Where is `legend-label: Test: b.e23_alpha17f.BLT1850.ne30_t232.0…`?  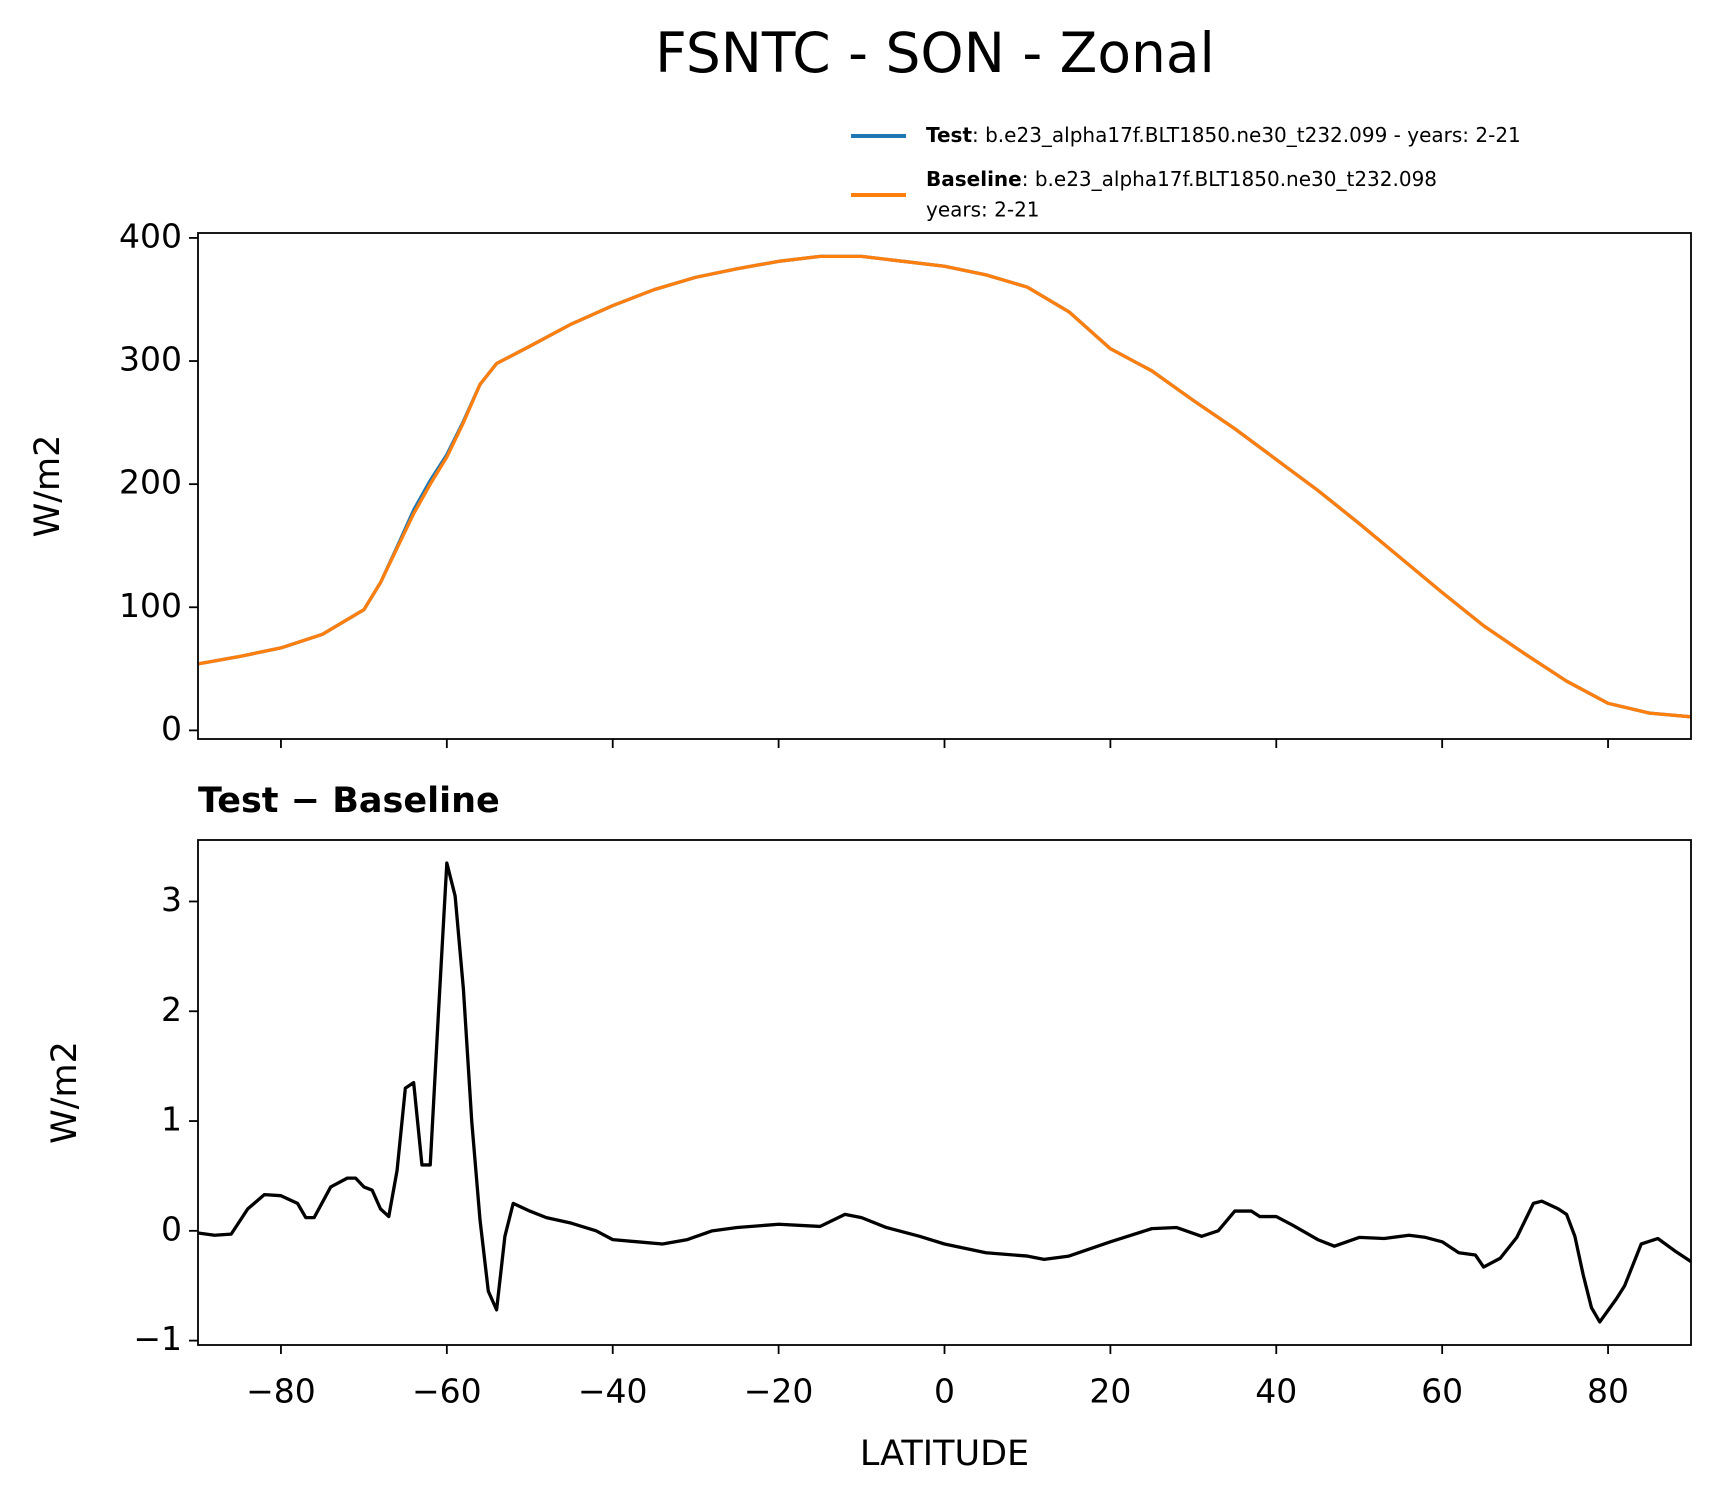 legend-label: Test: b.e23_alpha17f.BLT1850.ne30_t232.0… is located at coordinates (1223, 135).